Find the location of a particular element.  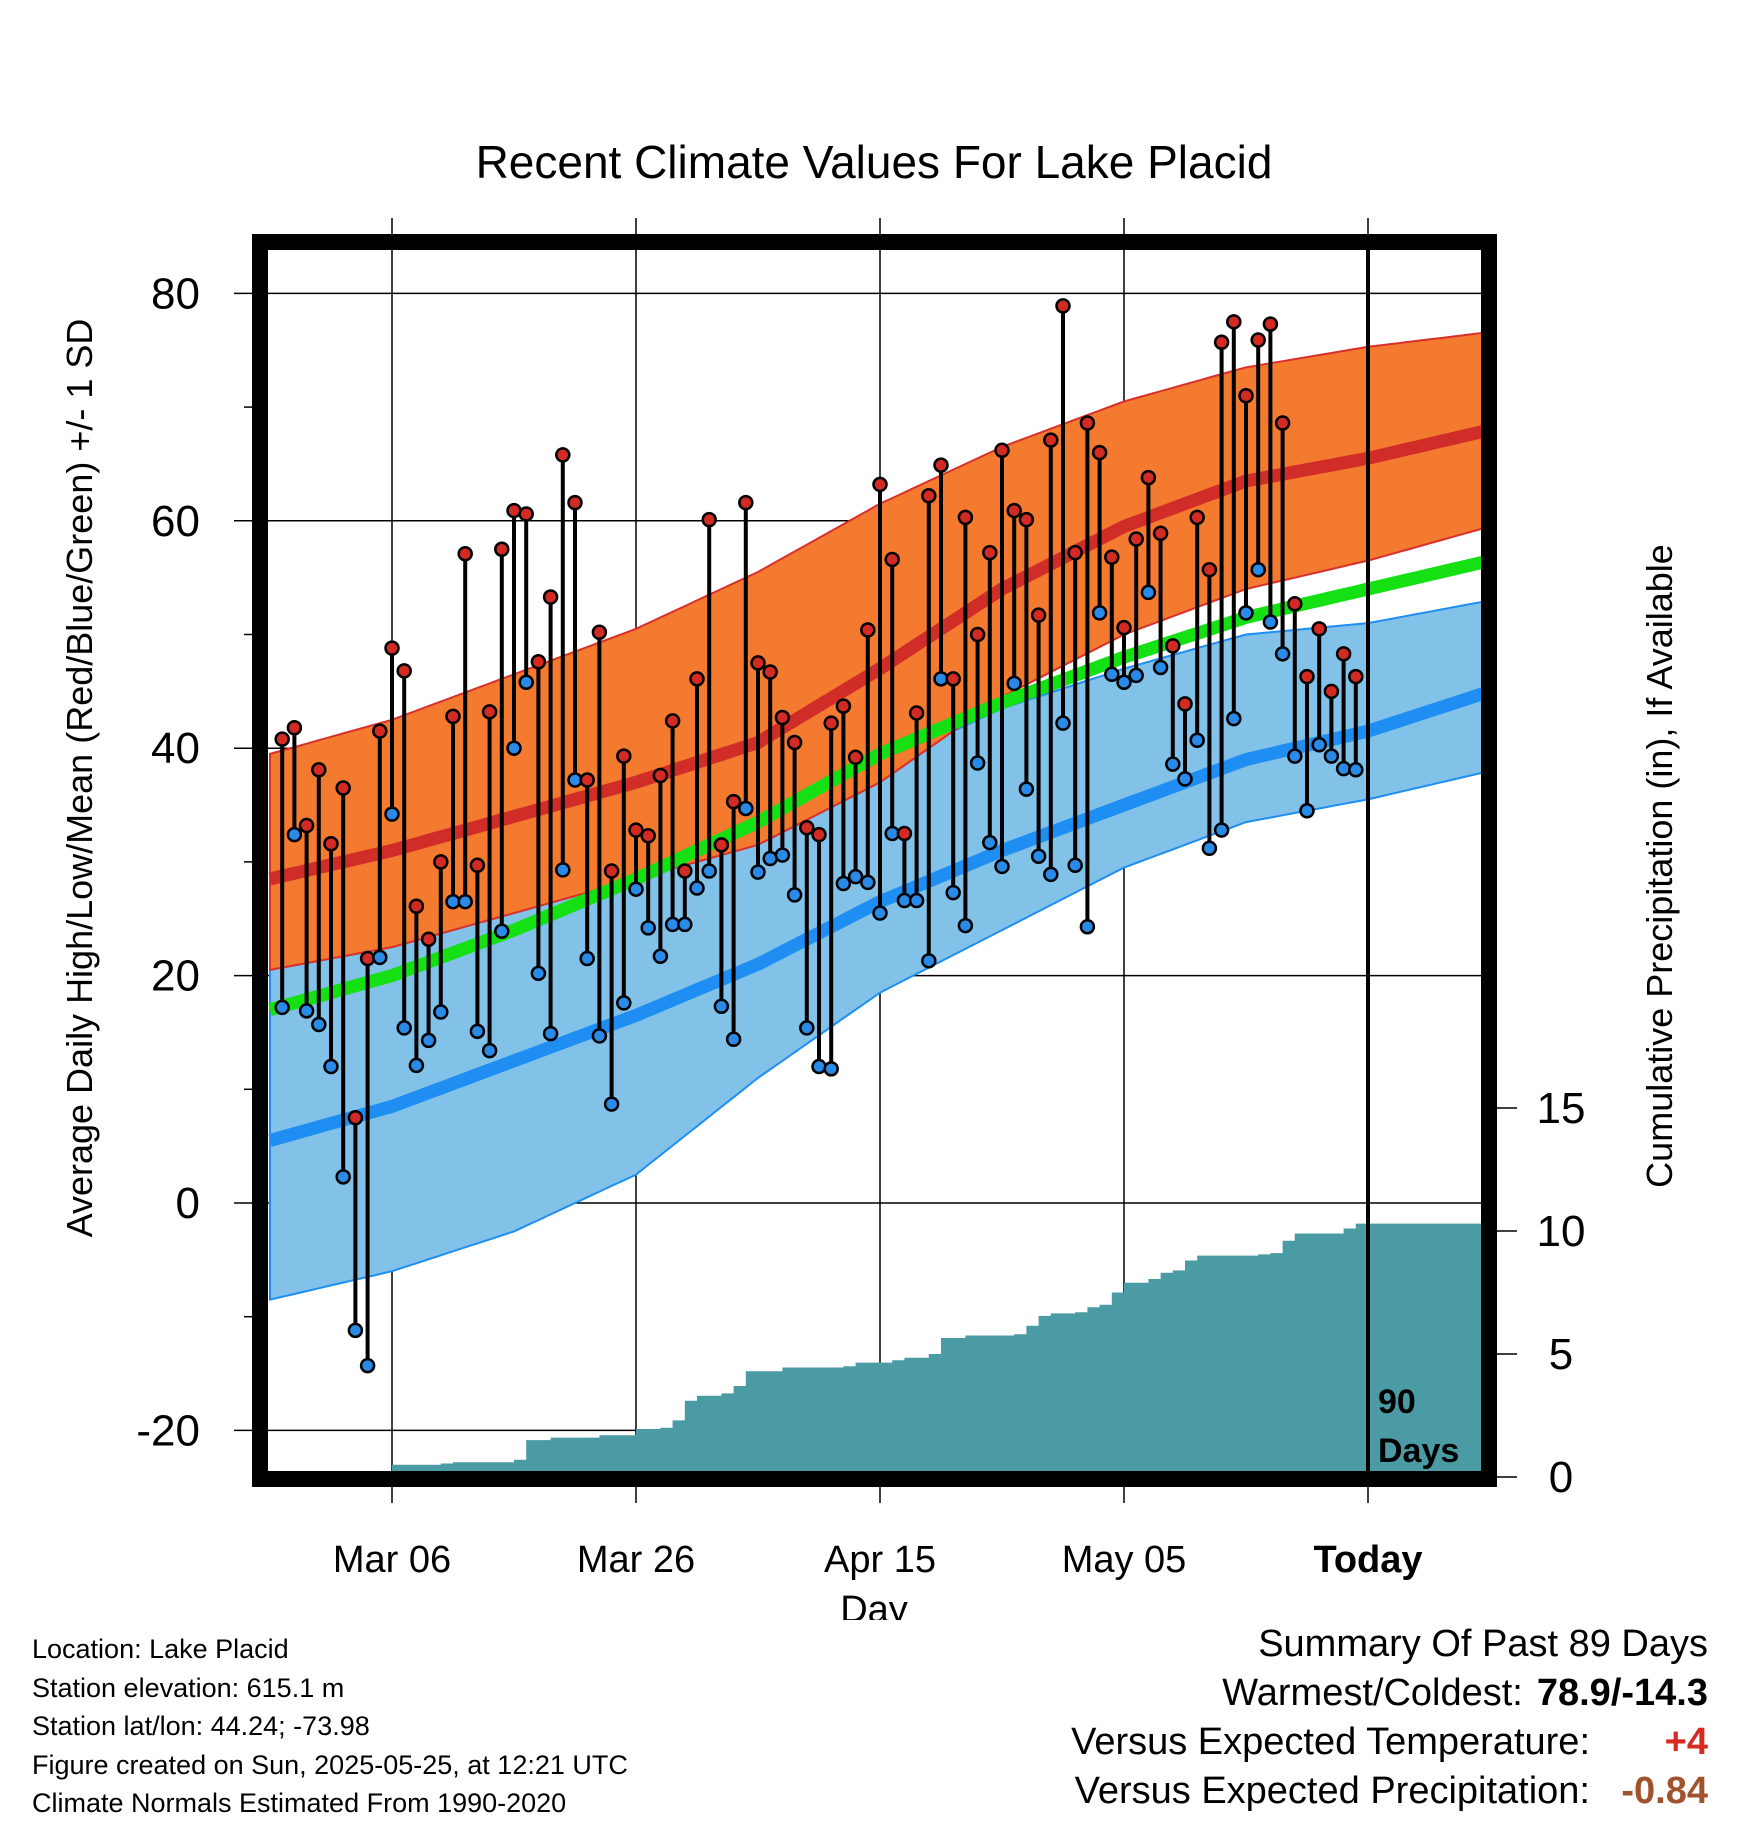

temp-value: +4 is located at coordinates (1686, 1742).